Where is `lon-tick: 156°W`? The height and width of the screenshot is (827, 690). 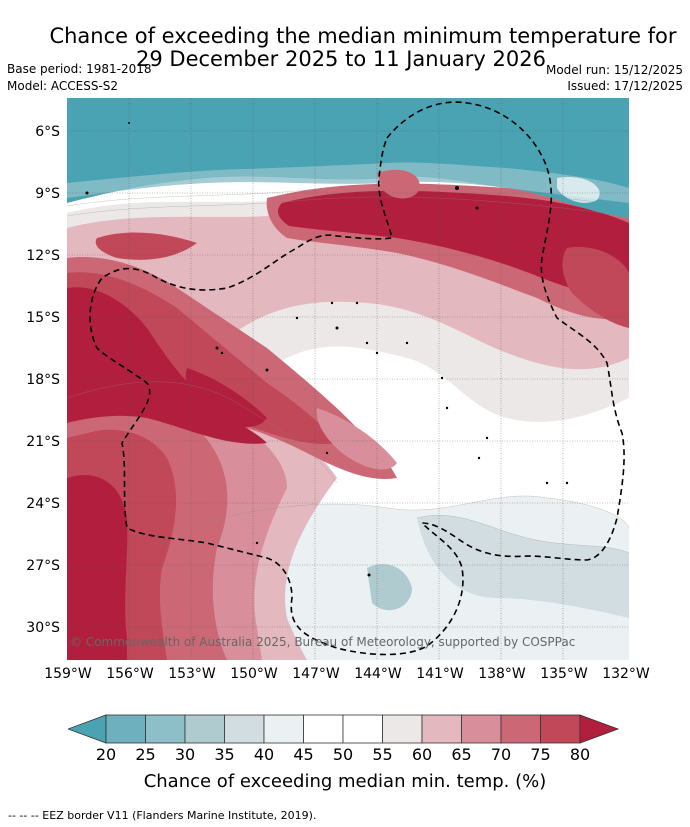
lon-tick: 156°W is located at coordinates (130, 674).